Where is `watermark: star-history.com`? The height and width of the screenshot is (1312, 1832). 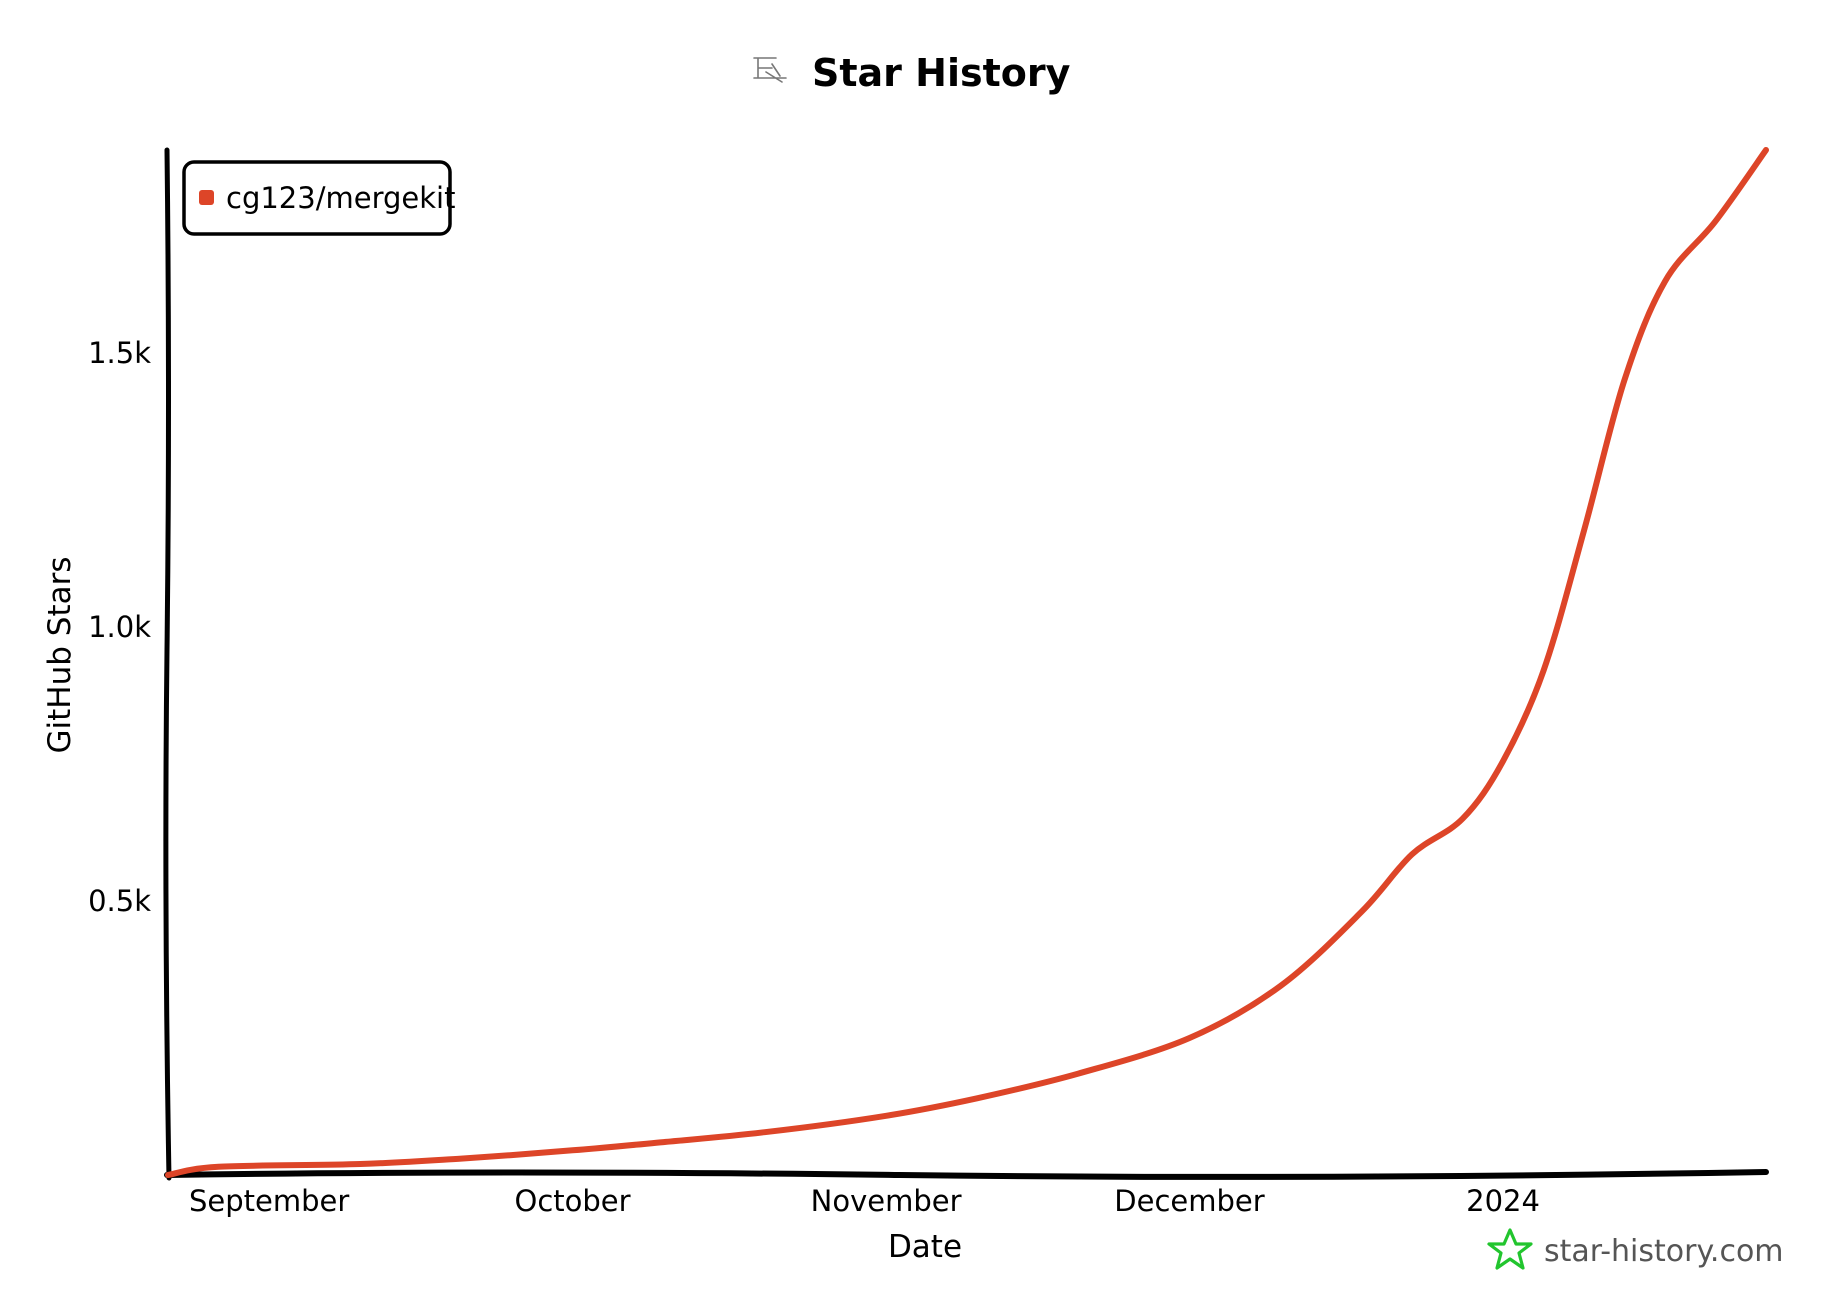
watermark: star-history.com is located at coordinates (1635, 1249).